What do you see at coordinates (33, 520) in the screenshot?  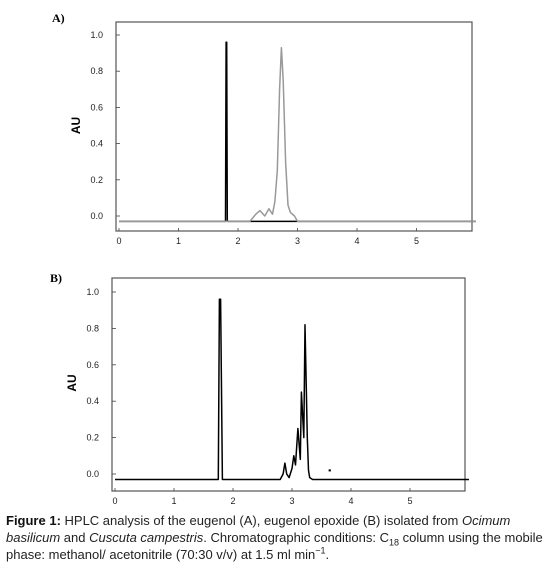 I see `caption-label: Figure 1:` at bounding box center [33, 520].